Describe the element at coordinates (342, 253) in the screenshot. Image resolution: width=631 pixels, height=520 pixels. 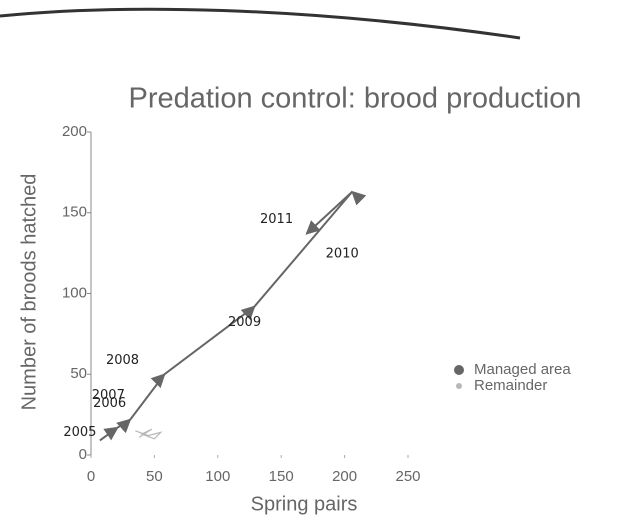
I see `point-label: 2010` at that location.